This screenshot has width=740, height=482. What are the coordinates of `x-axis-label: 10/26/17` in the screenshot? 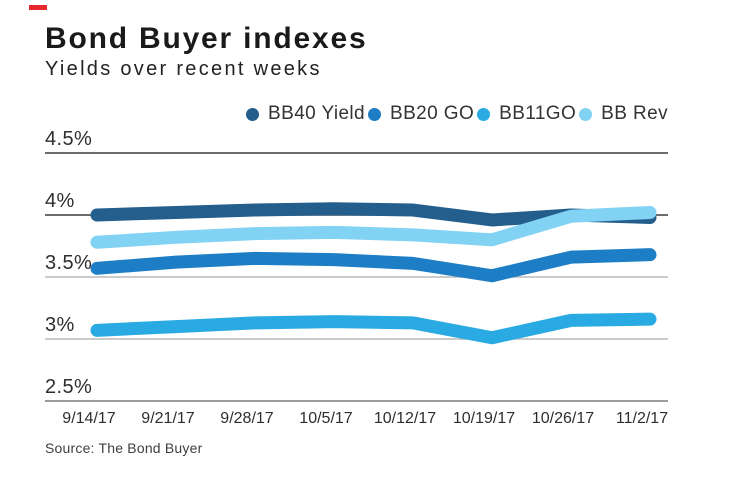 It's located at (563, 418).